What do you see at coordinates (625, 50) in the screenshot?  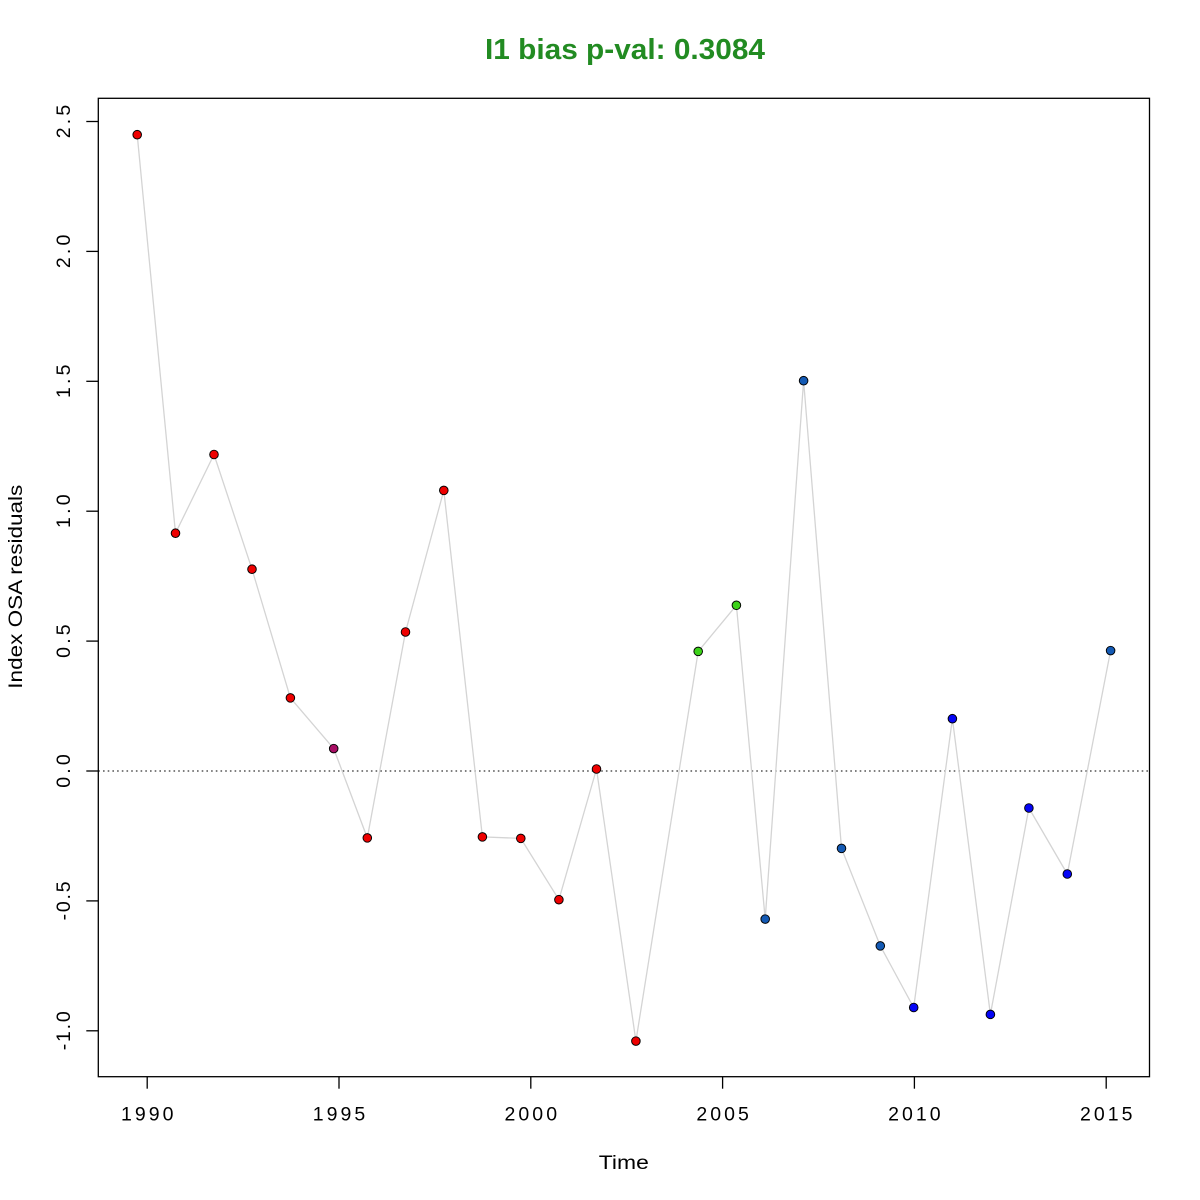 I see `svg-text: I1 bias p-val: 0.3084` at bounding box center [625, 50].